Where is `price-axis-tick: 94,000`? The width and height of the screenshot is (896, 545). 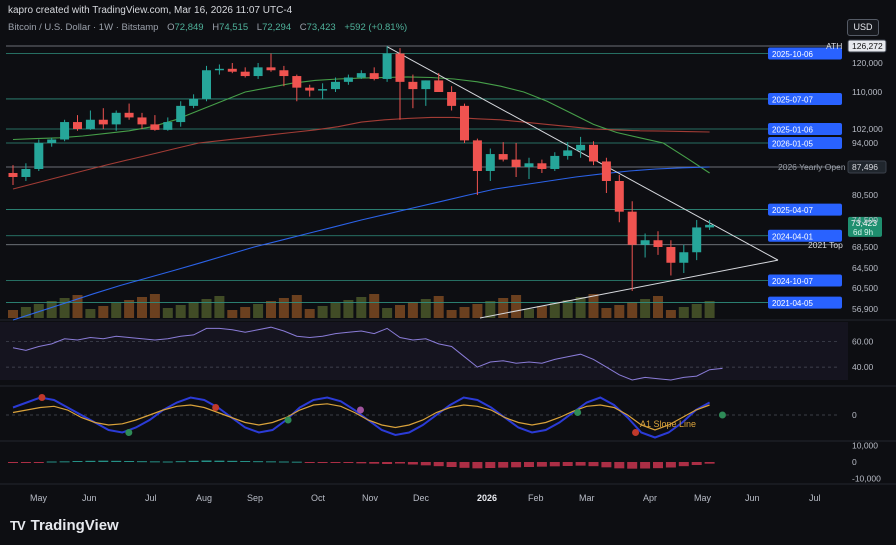
price-axis-tick: 94,000 is located at coordinates (865, 143).